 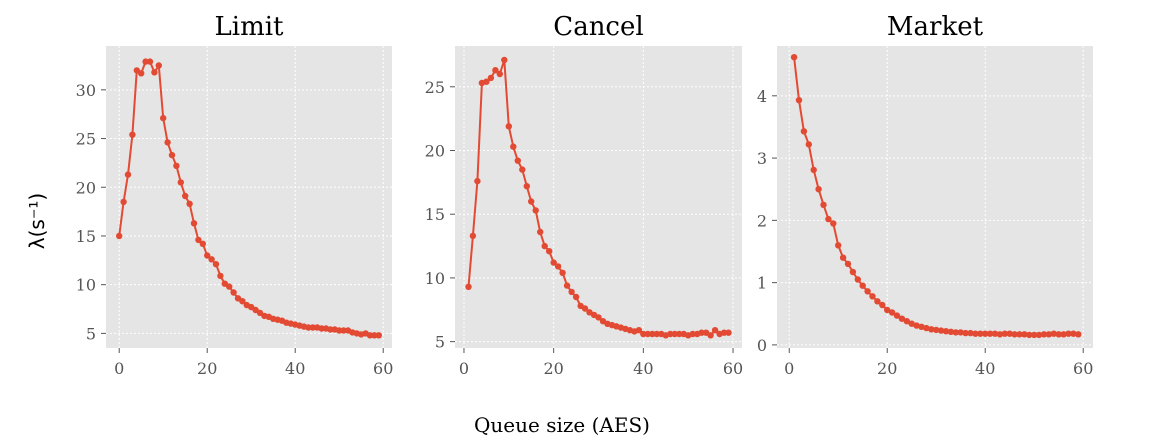 What do you see at coordinates (762, 345) in the screenshot?
I see `market-y-tick-label: 0` at bounding box center [762, 345].